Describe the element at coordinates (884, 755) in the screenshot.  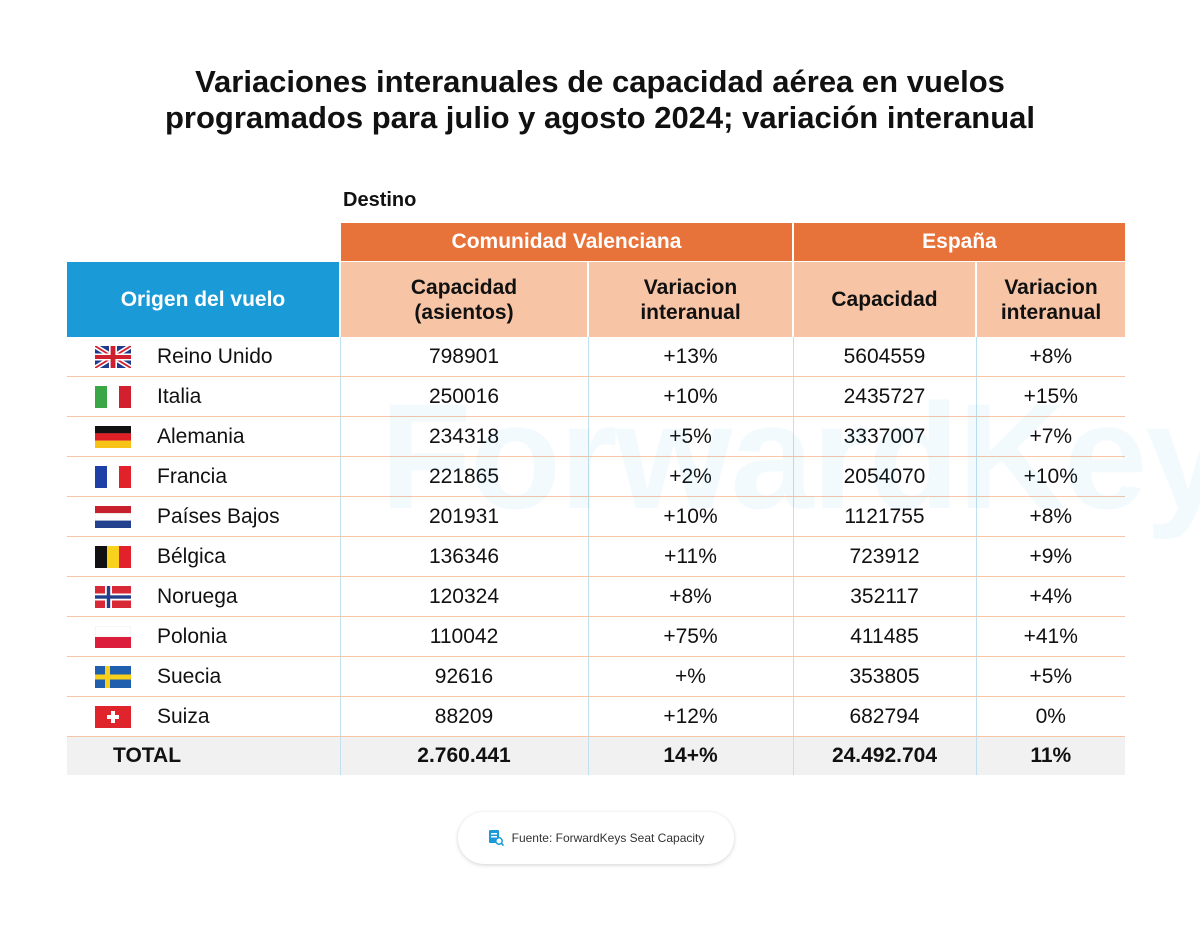
I see `total-cell: 24.492.704` at that location.